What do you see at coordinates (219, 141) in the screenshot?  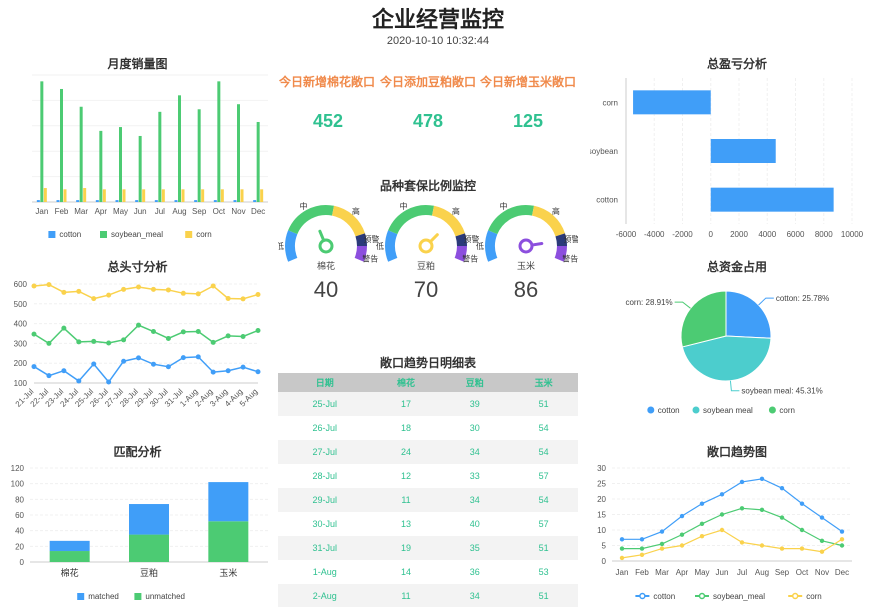 I see `bar-soybean_meal-Oct` at bounding box center [219, 141].